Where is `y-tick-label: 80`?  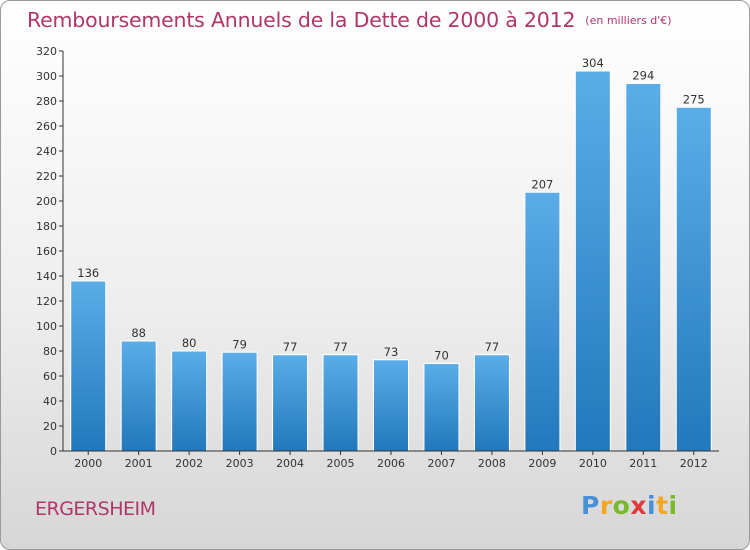 y-tick-label: 80 is located at coordinates (50, 351).